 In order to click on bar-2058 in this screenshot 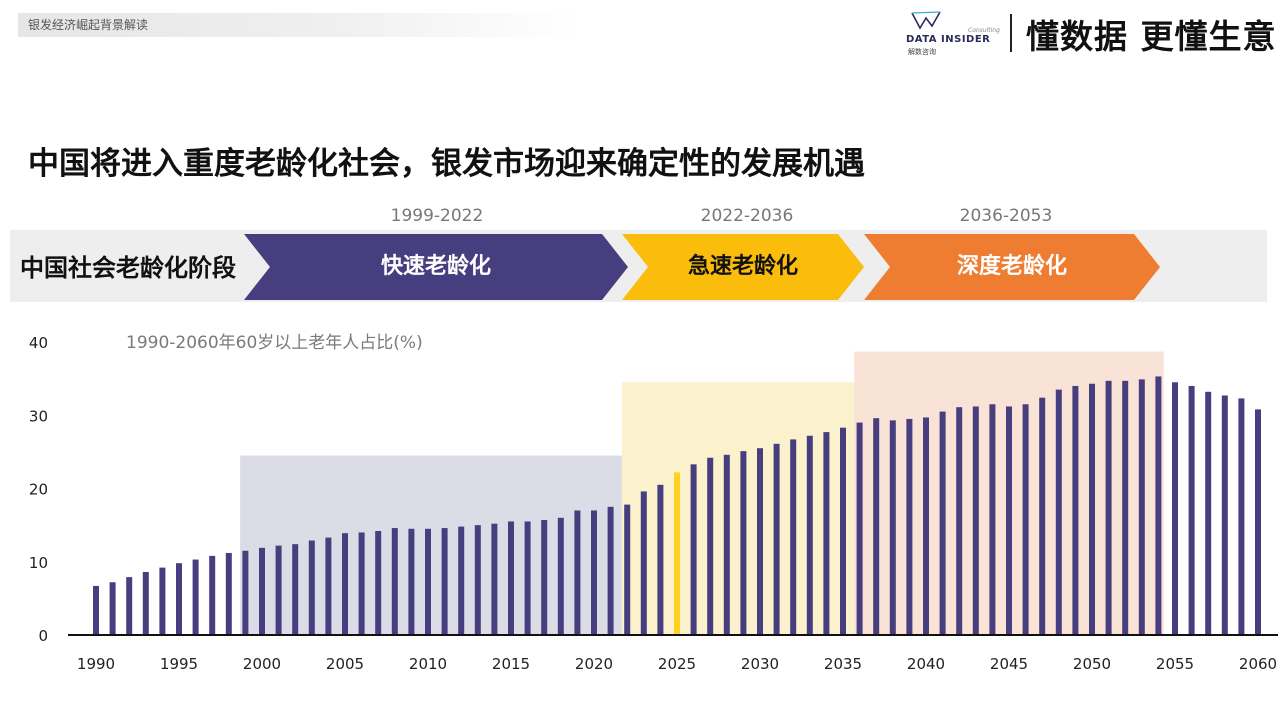, I will do `click(1224, 515)`.